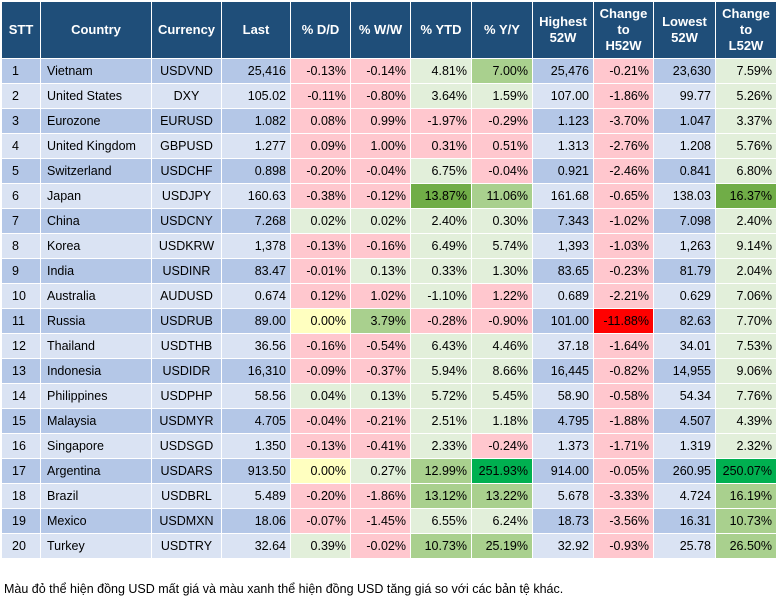 The width and height of the screenshot is (777, 602). What do you see at coordinates (502, 296) in the screenshot?
I see `cell-yy: 1.22%` at bounding box center [502, 296].